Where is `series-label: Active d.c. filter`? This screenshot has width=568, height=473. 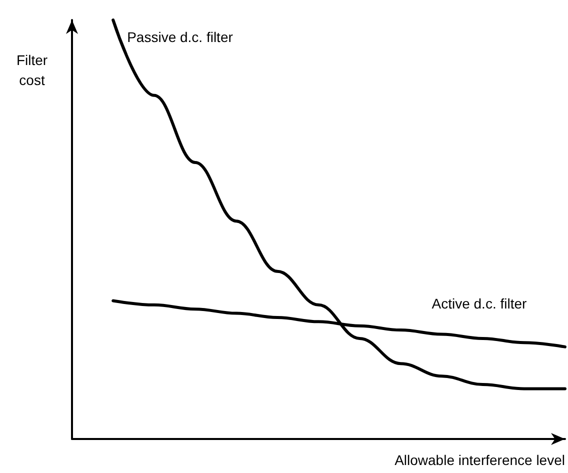 series-label: Active d.c. filter is located at coordinates (480, 303).